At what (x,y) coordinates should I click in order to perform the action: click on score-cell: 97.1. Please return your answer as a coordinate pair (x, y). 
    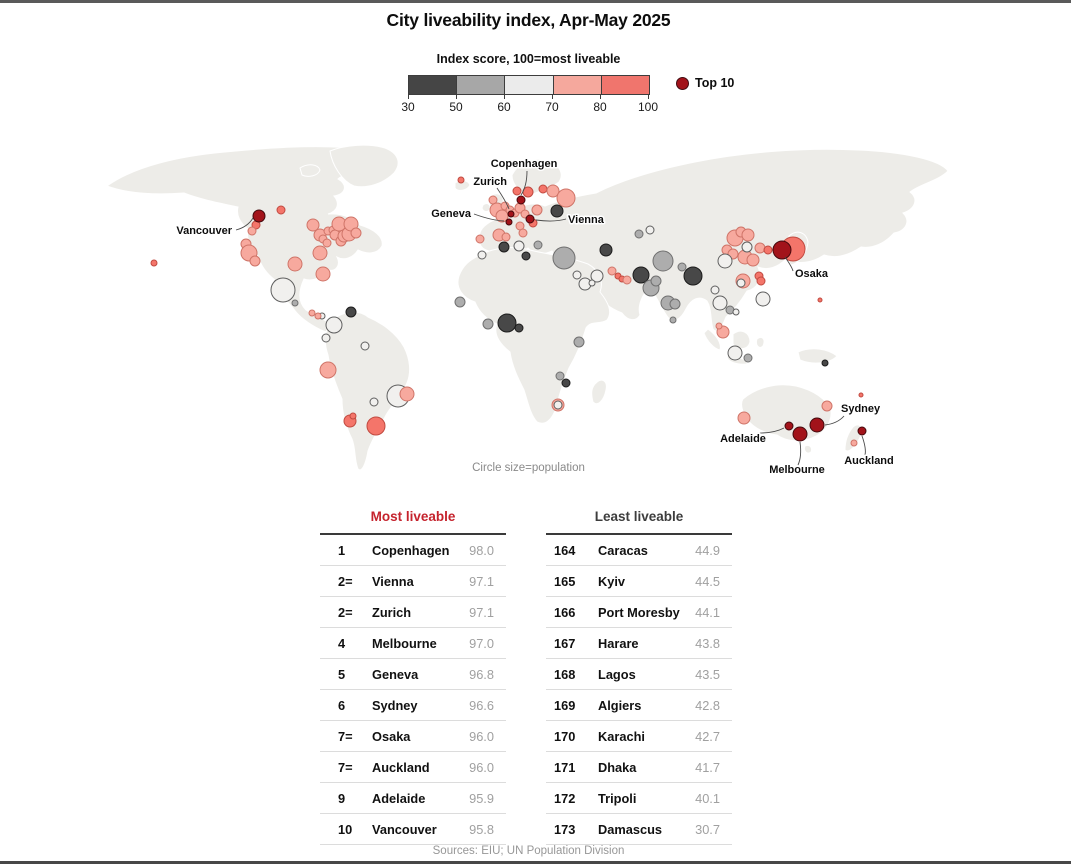
    Looking at the image, I should click on (481, 581).